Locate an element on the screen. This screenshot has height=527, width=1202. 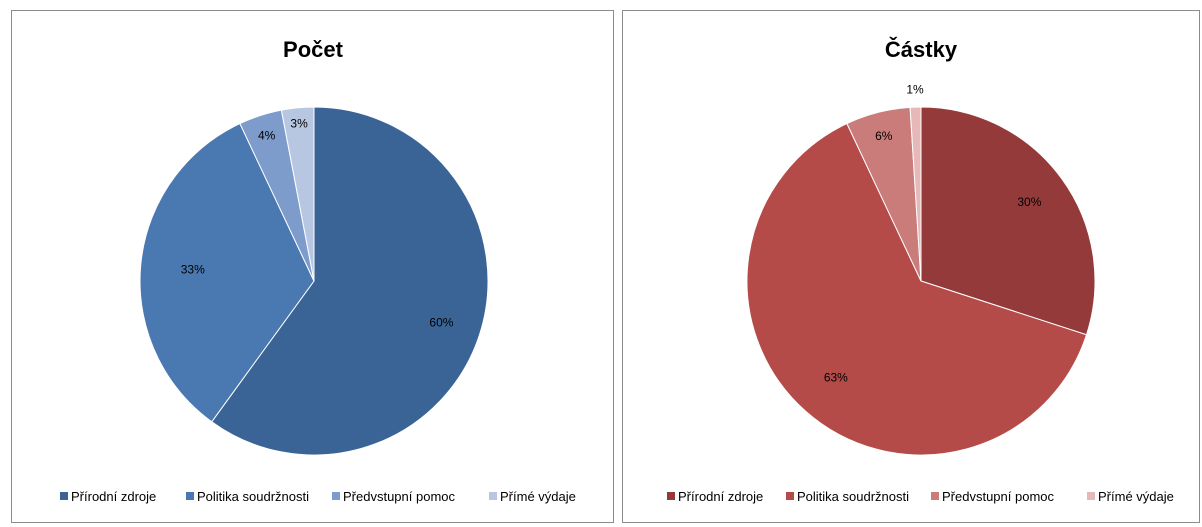
pie-data-label: 33% is located at coordinates (193, 270).